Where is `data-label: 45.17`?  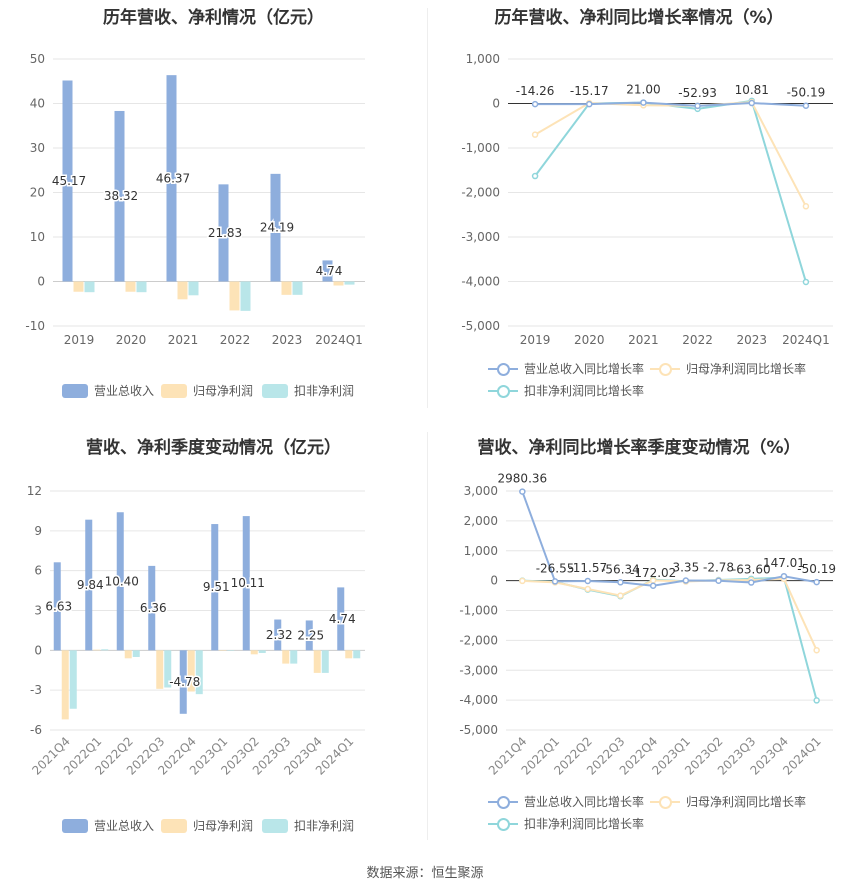
data-label: 45.17 is located at coordinates (69, 181).